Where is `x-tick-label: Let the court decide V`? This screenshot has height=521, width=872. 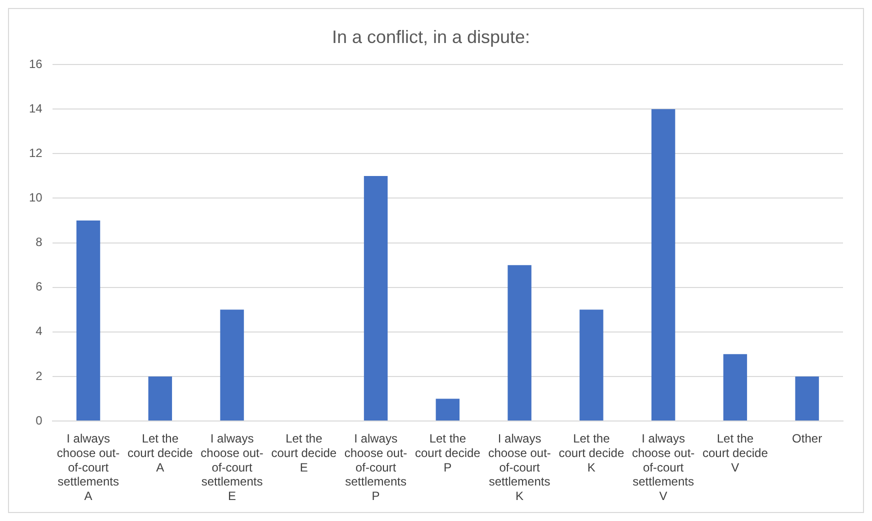
x-tick-label: Let the court decide V is located at coordinates (735, 453).